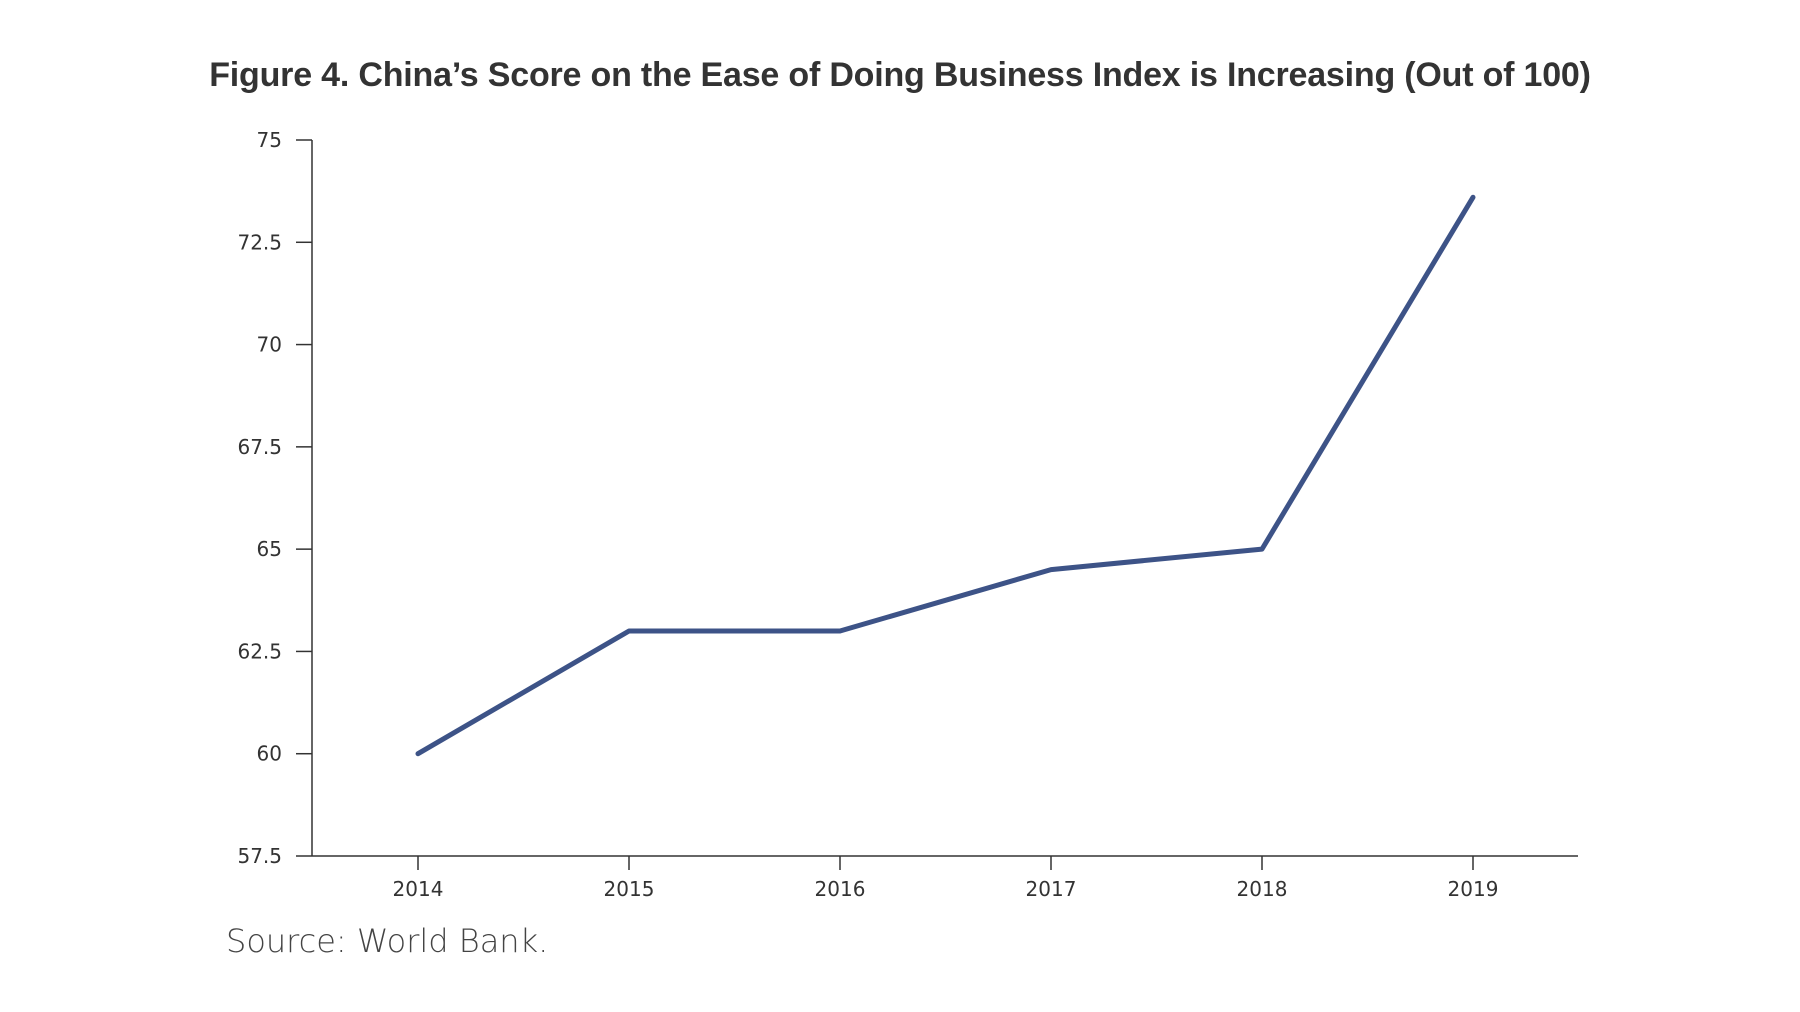  What do you see at coordinates (259, 447) in the screenshot?
I see `y-tick-label: 67.5` at bounding box center [259, 447].